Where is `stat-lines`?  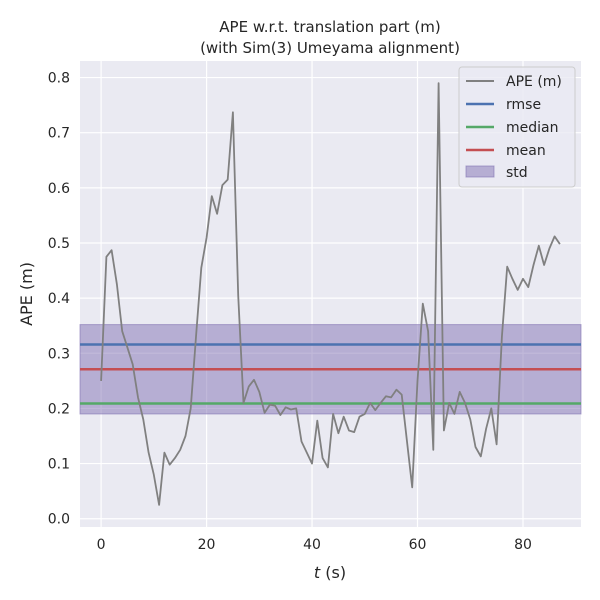
stat-lines is located at coordinates (330, 374).